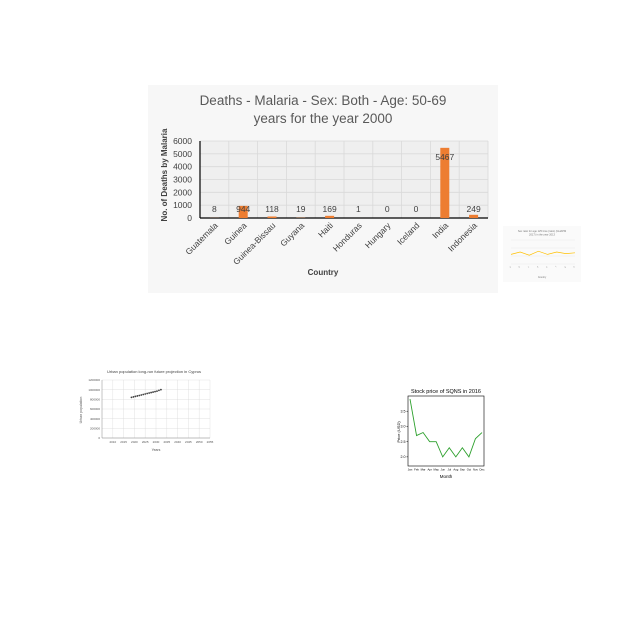  I want to click on x-tick-label: d, so click(538, 267).